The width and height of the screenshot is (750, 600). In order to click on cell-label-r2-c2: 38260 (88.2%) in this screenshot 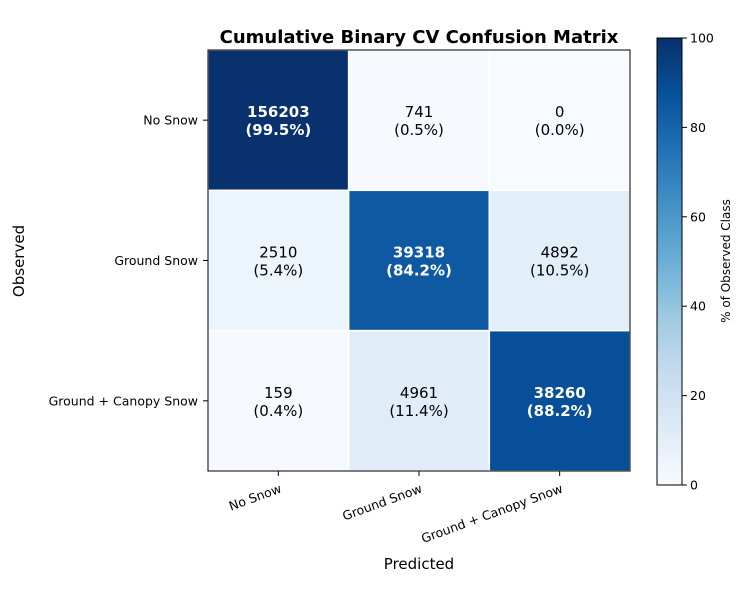, I will do `click(560, 402)`.